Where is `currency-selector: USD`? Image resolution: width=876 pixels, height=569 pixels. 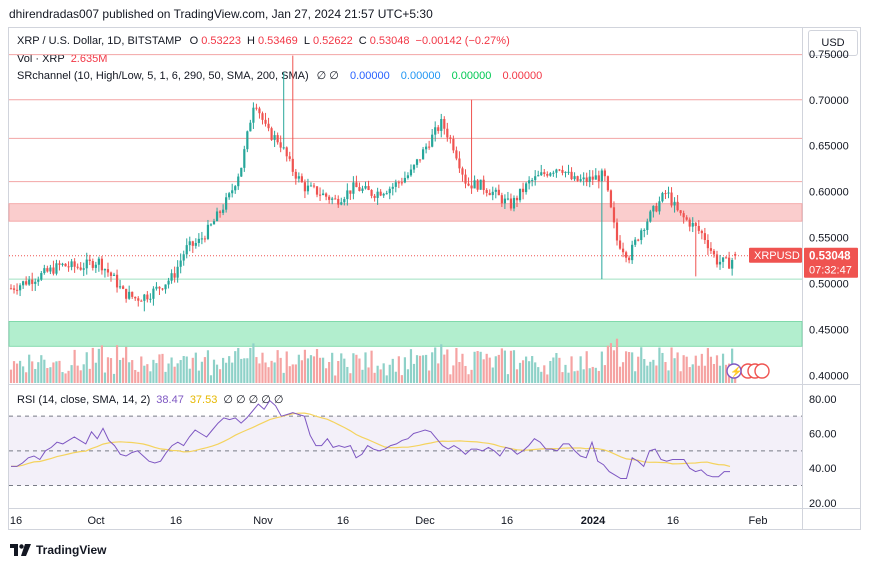
currency-selector: USD is located at coordinates (833, 43).